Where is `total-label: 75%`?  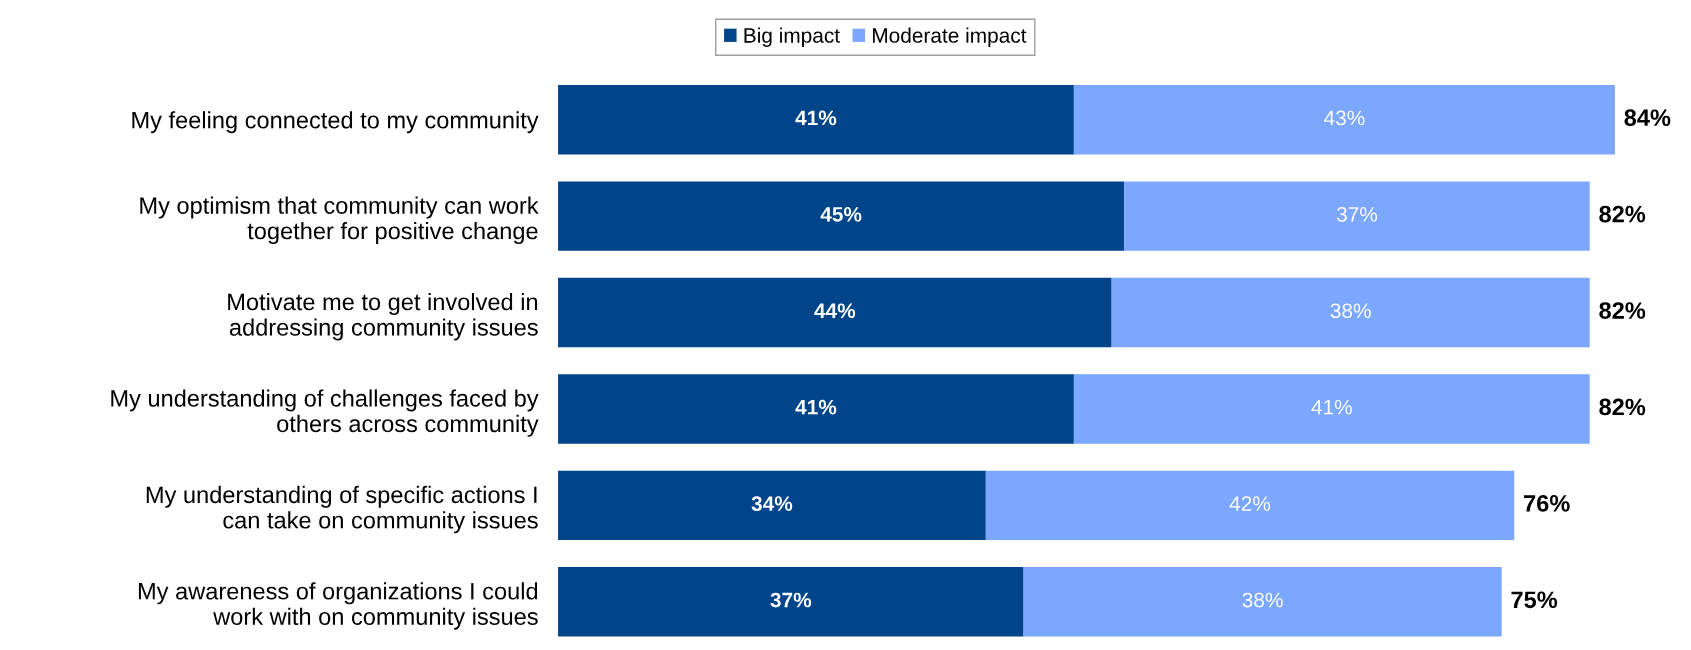
total-label: 75% is located at coordinates (1534, 600).